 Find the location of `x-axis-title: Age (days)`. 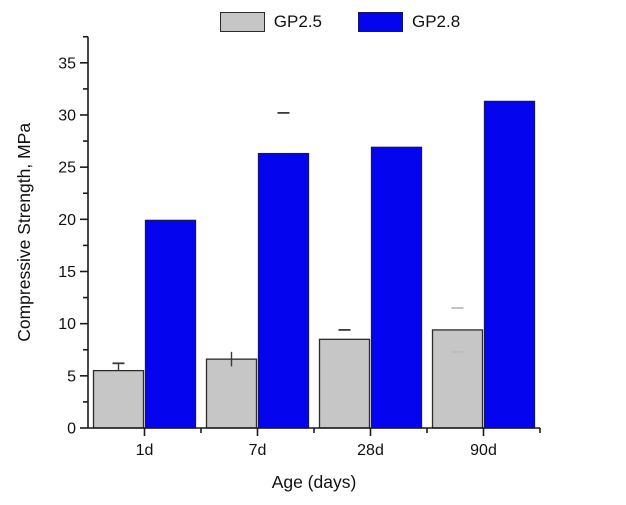

x-axis-title: Age (days) is located at coordinates (314, 482).